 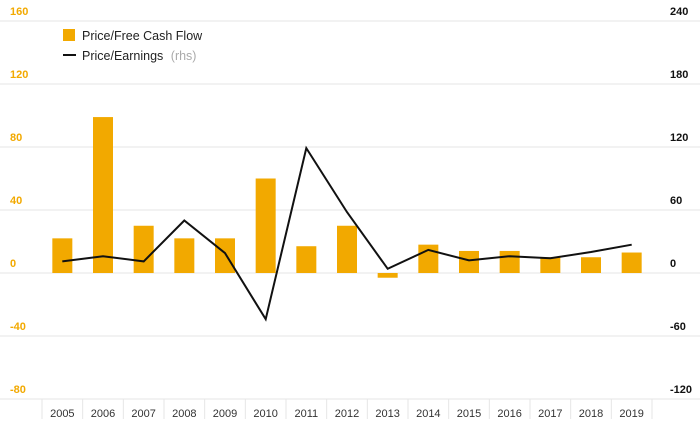 What do you see at coordinates (142, 36) in the screenshot?
I see `legend-label-bar: Price/Free Cash Flow` at bounding box center [142, 36].